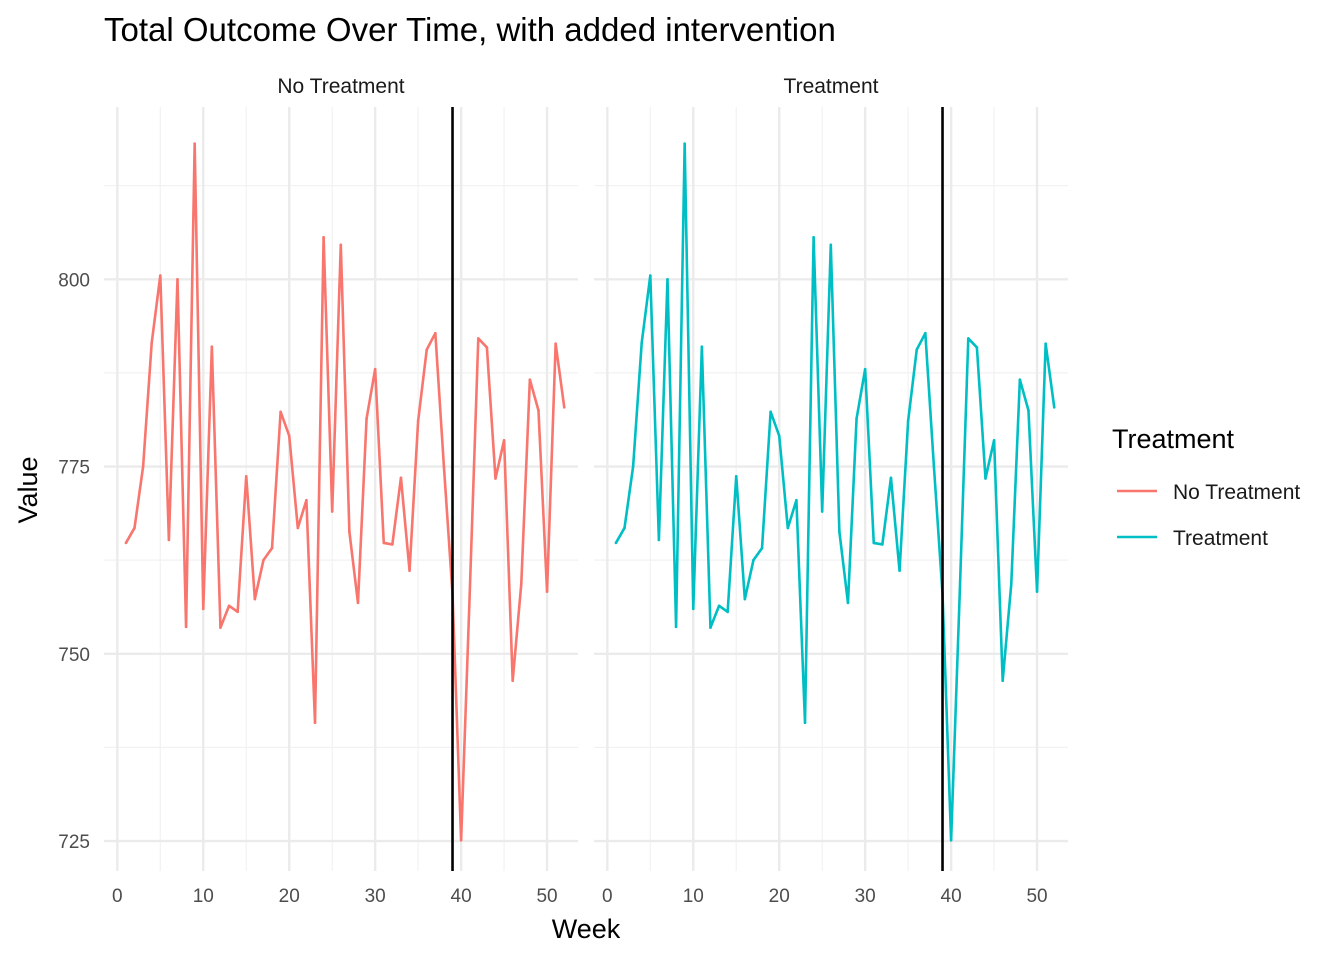 The image size is (1344, 960). Describe the element at coordinates (546, 896) in the screenshot. I see `x-tick-label: 50` at that location.